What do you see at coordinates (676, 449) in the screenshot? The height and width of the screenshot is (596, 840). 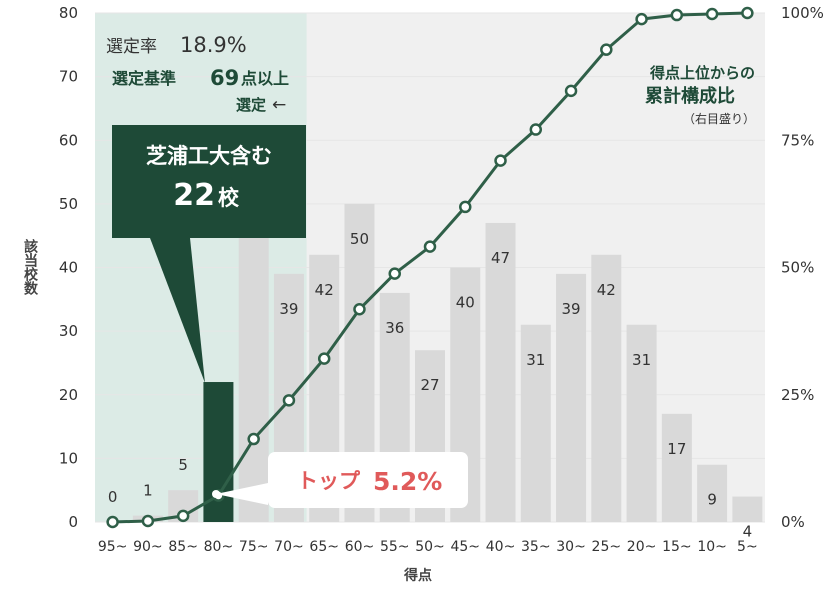 I see `bar-value-label: 17` at bounding box center [676, 449].